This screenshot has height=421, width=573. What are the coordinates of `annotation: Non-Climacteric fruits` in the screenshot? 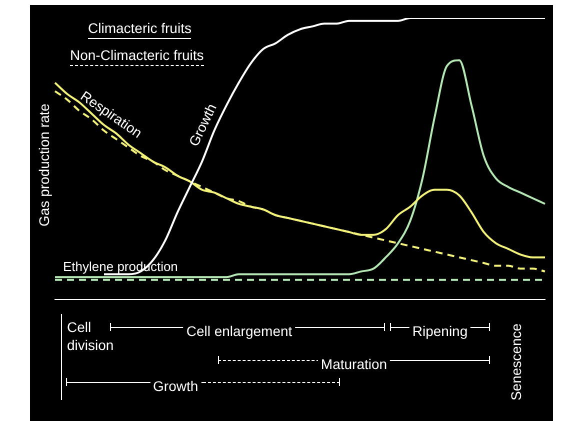 It's located at (137, 56).